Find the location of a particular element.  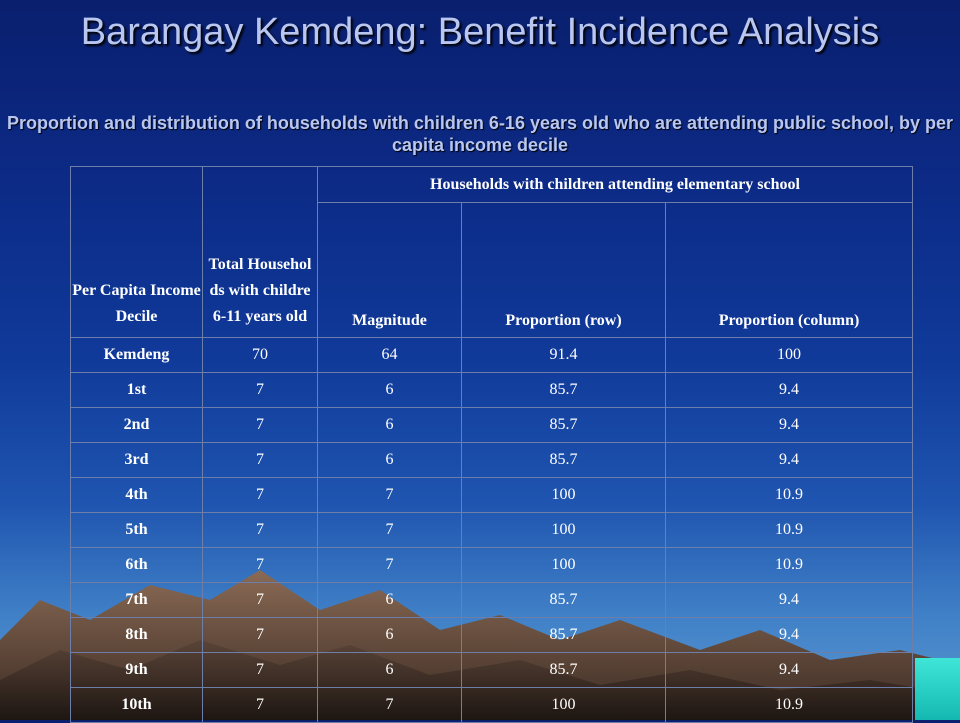

cell-decile: 9th is located at coordinates (136, 670).